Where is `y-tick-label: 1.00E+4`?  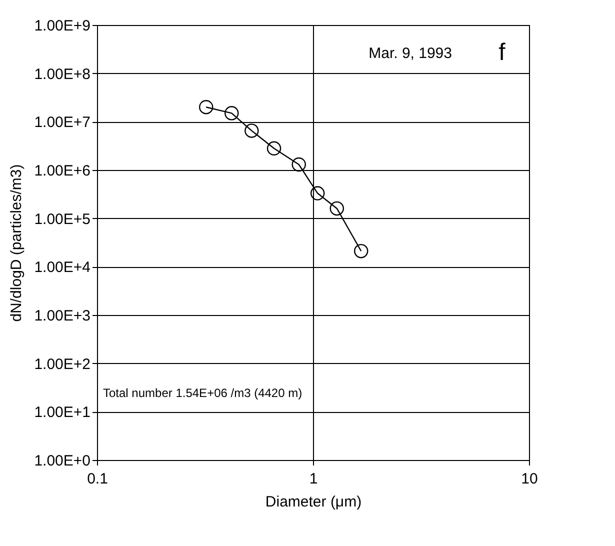
y-tick-label: 1.00E+4 is located at coordinates (62, 267).